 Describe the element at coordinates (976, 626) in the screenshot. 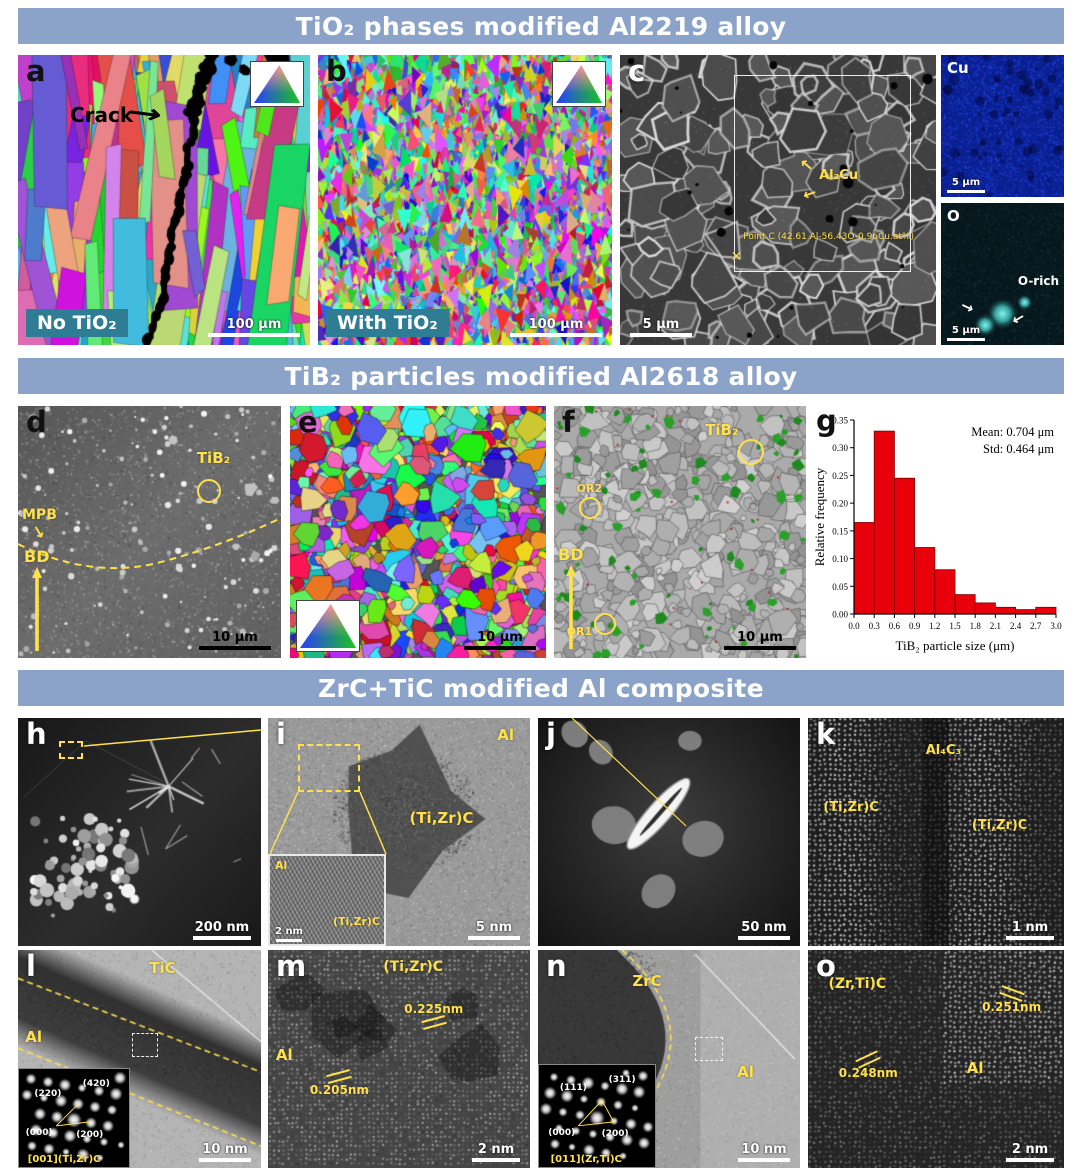

I see `svg-text: 1.8` at that location.